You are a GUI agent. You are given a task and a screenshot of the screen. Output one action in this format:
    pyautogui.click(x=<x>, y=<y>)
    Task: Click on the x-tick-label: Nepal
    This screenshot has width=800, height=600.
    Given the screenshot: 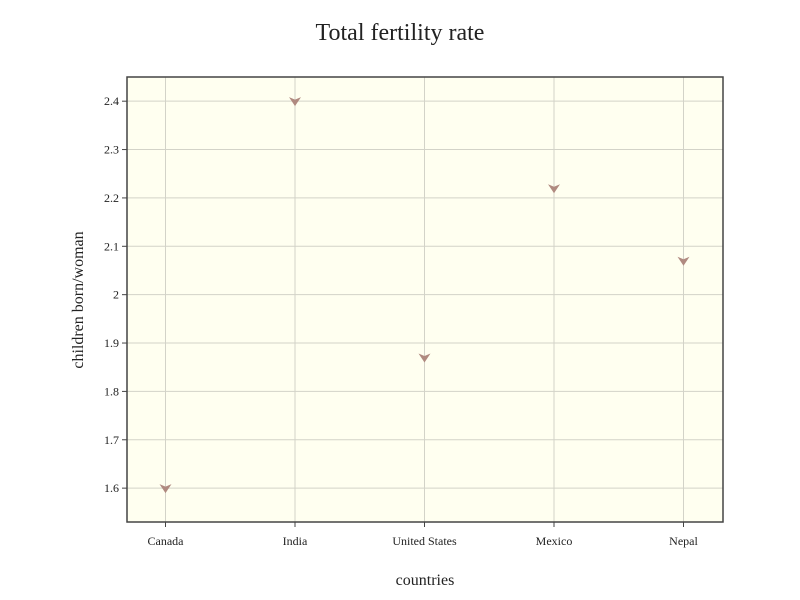 What is the action you would take?
    pyautogui.click(x=683, y=541)
    